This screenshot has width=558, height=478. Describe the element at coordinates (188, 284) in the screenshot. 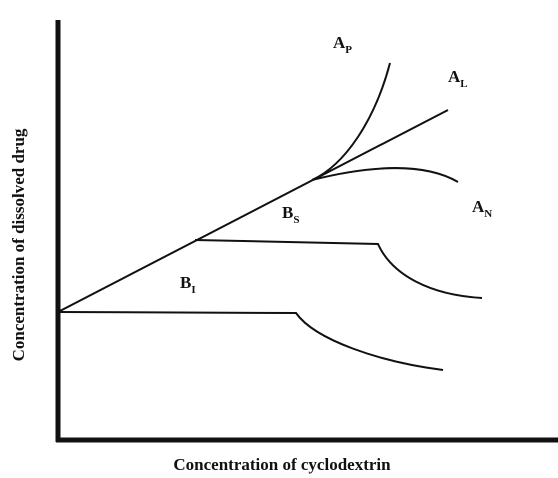

I see `label-bi: BI` at that location.